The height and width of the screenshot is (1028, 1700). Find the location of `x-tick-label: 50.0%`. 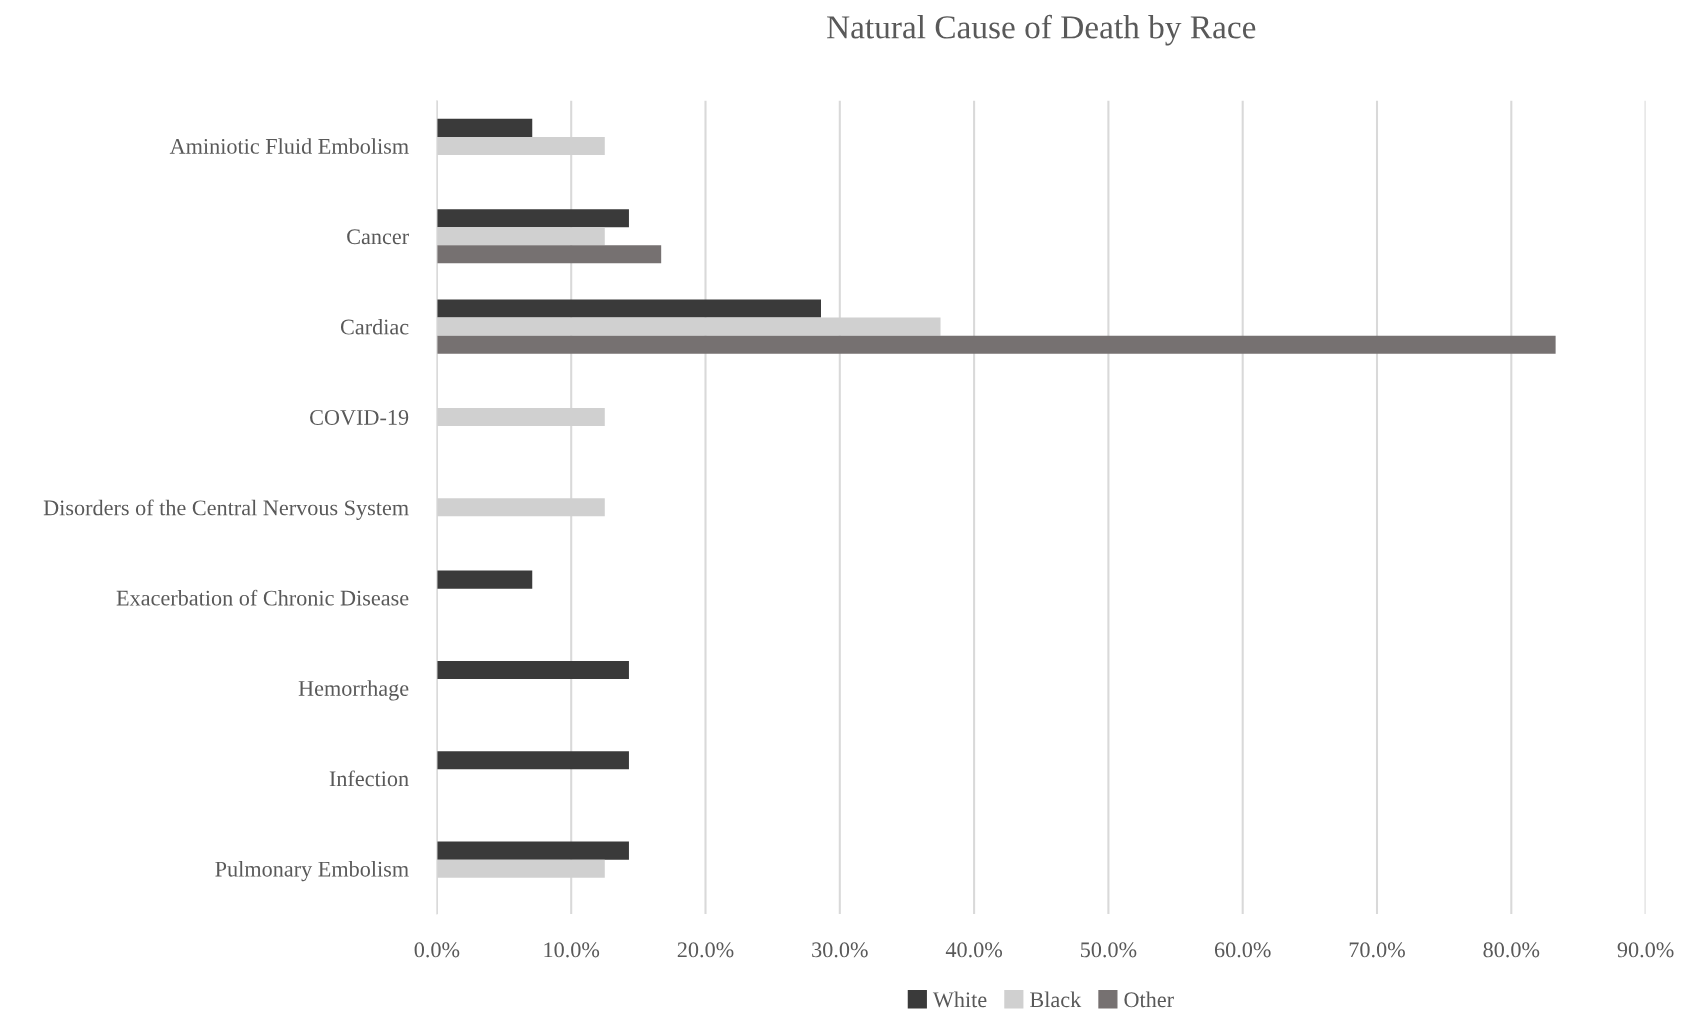

x-tick-label: 50.0% is located at coordinates (1108, 950).